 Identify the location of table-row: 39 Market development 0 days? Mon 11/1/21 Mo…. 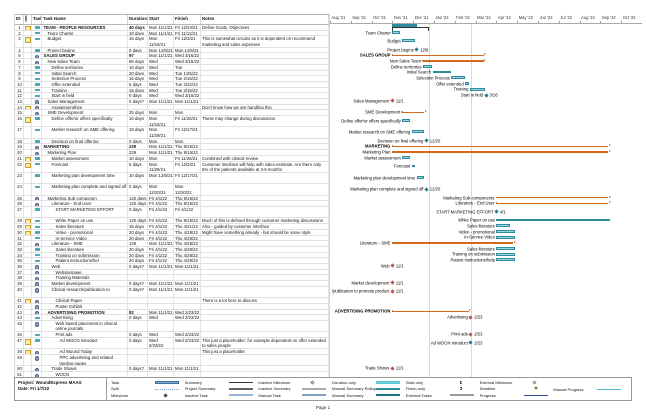
(172, 284).